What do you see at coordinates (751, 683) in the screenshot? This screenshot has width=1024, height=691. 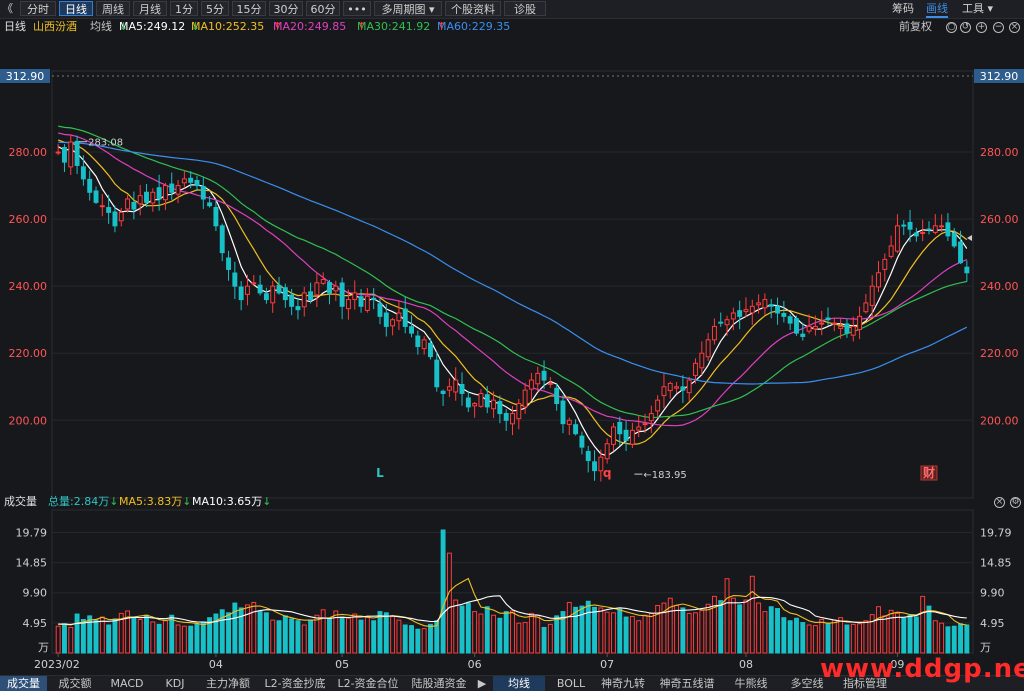 I see `indicator-tab-13: 牛熊线` at bounding box center [751, 683].